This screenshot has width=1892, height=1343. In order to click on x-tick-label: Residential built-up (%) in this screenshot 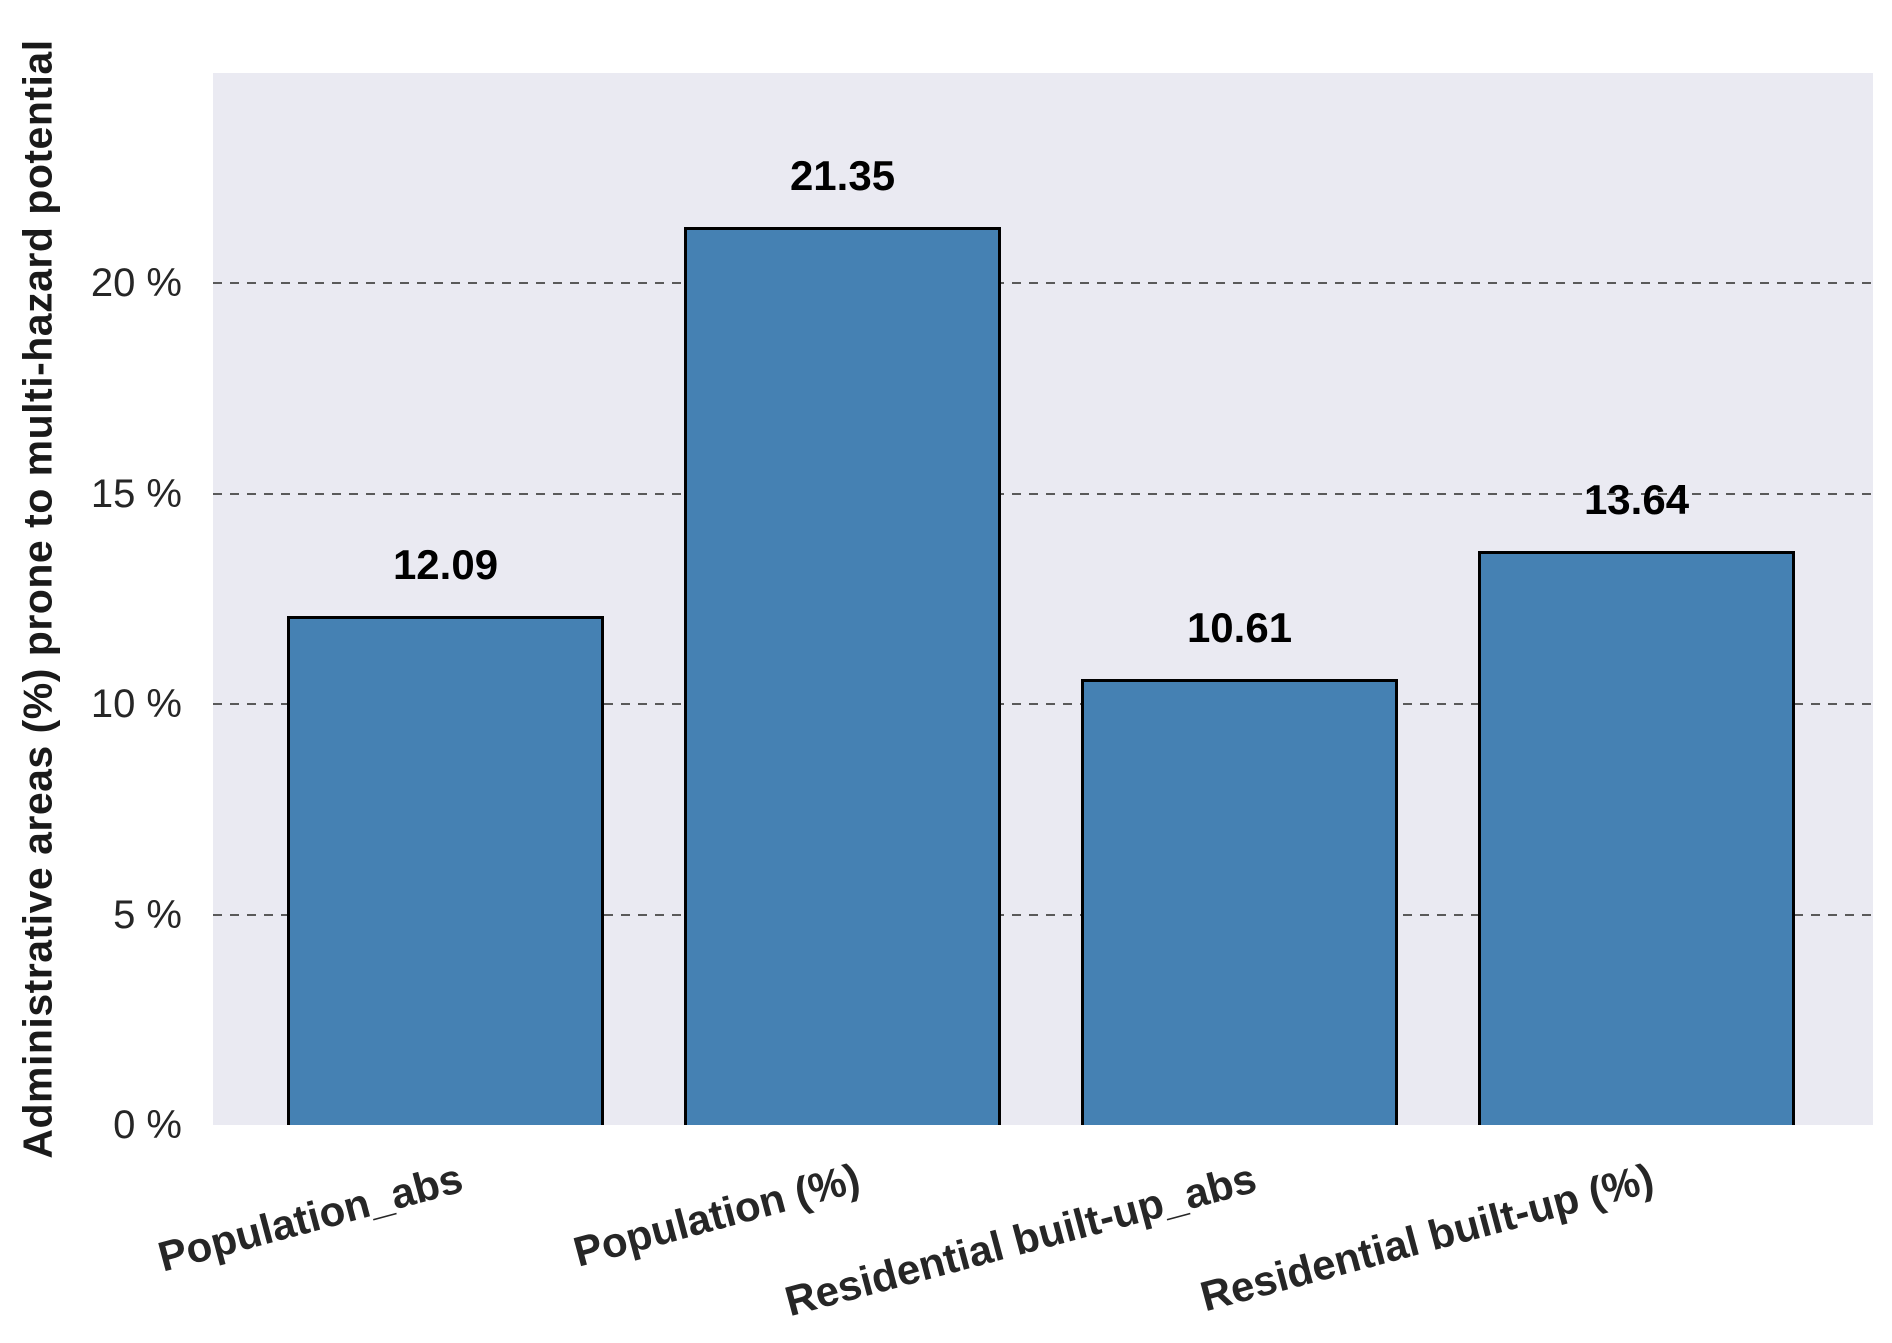, I will do `click(1427, 1237)`.